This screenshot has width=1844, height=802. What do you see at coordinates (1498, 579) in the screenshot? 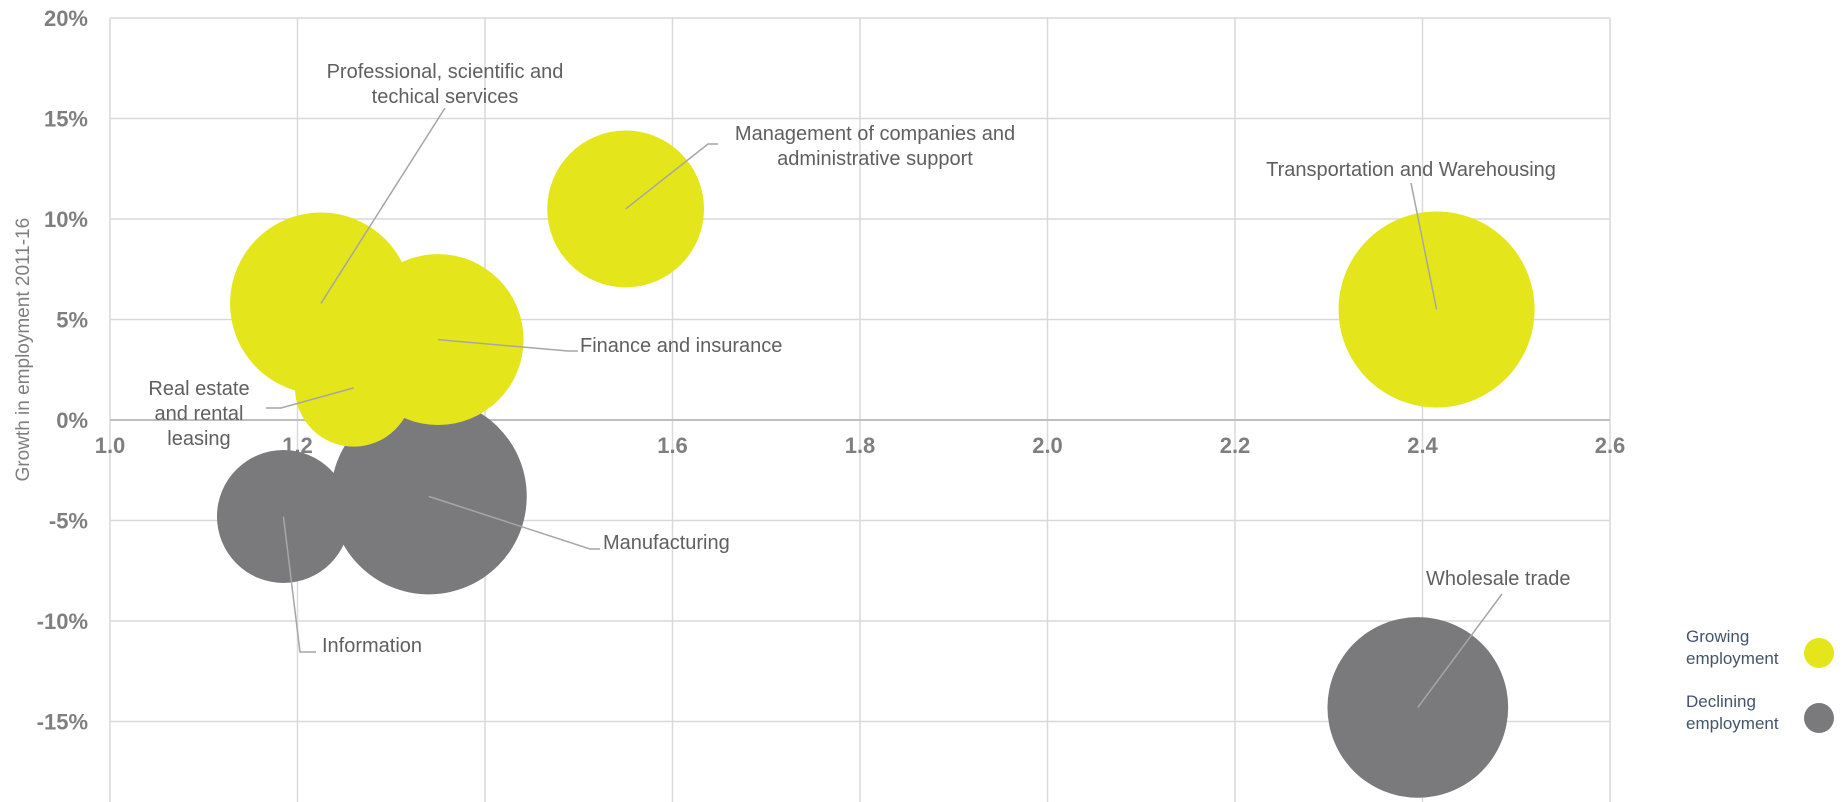
I see `bubble-label: Wholesale trade` at bounding box center [1498, 579].